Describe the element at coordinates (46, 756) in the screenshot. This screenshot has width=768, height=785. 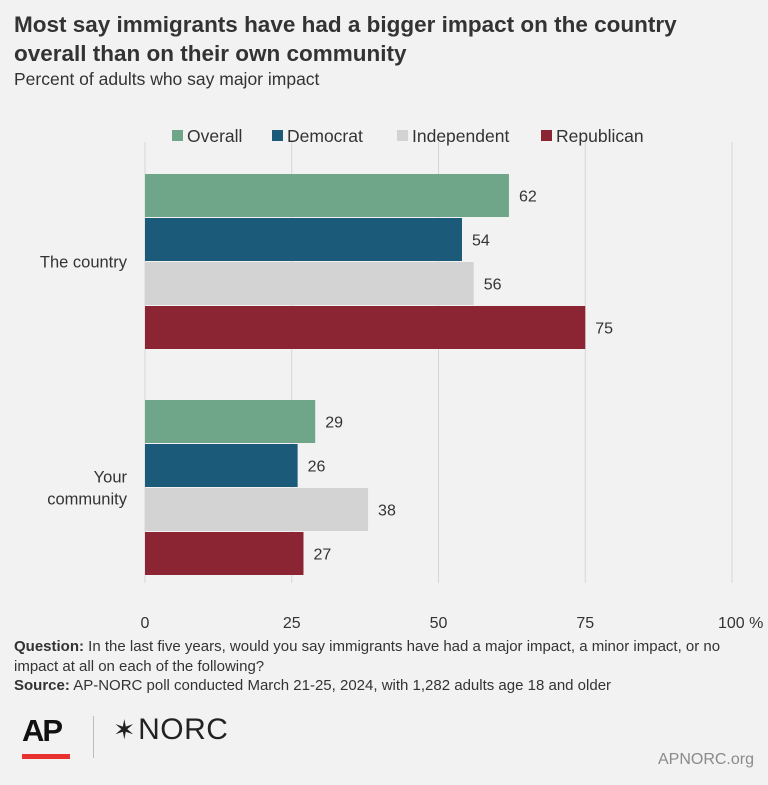
I see `ap-logo-underline` at that location.